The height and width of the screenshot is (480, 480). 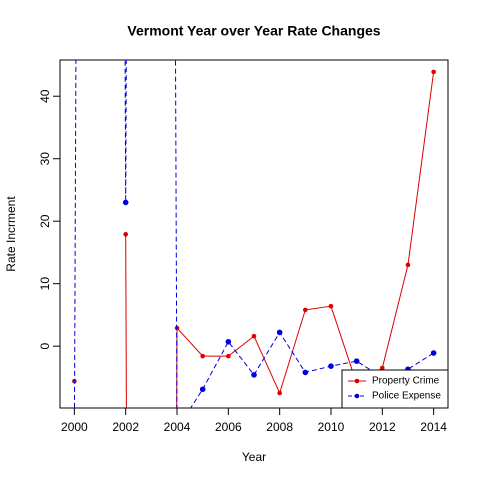 I want to click on x-axis-title: Year, so click(x=254, y=457).